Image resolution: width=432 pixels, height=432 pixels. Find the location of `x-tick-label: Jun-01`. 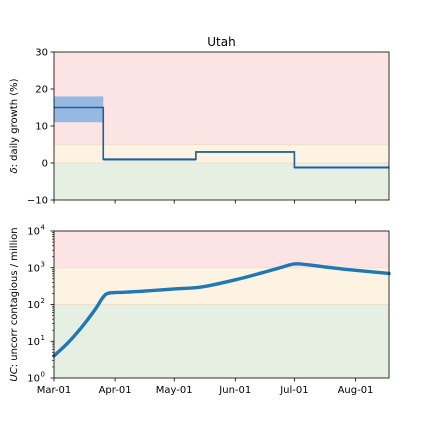

x-tick-label: Jun-01 is located at coordinates (234, 390).